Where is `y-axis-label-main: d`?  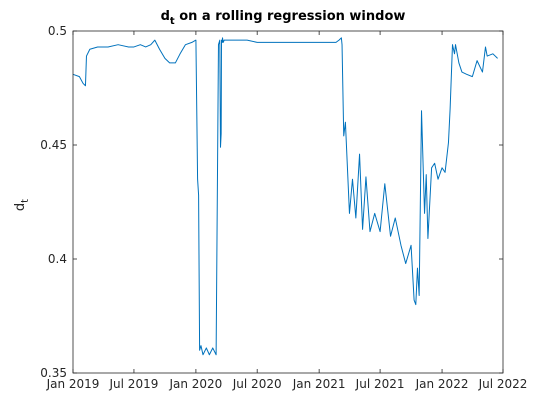 y-axis-label-main: d is located at coordinates (20, 207).